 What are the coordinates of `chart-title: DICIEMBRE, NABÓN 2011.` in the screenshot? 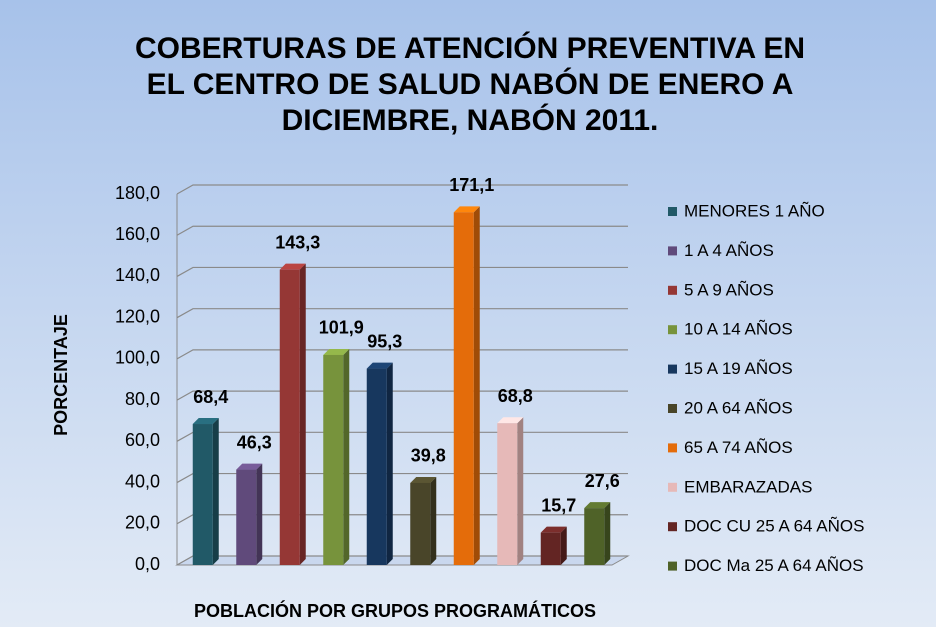 It's located at (470, 120).